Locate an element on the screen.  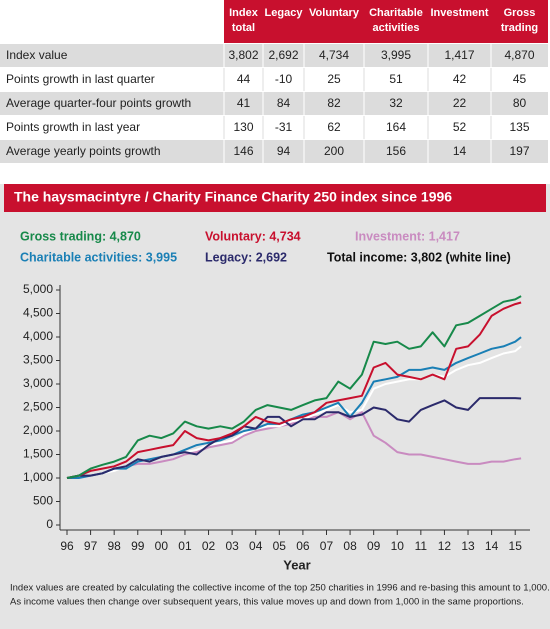
cell-value: 14 is located at coordinates (460, 151).